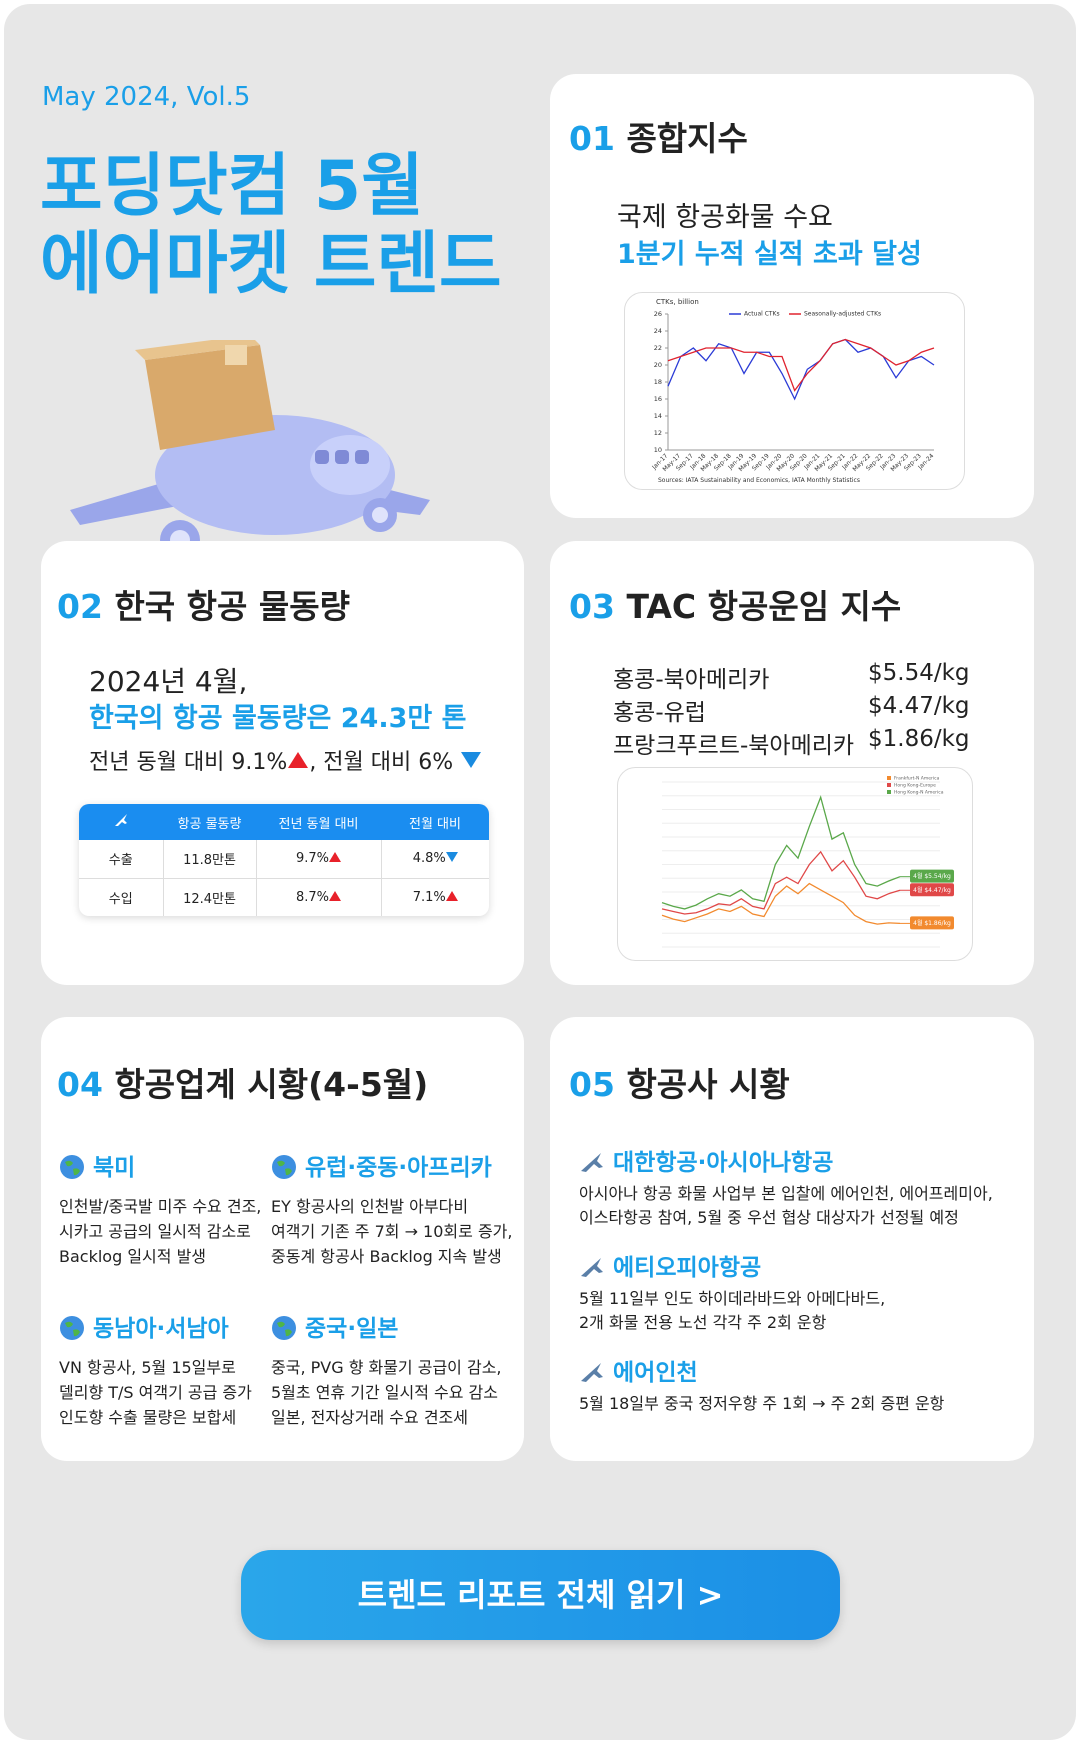 This screenshot has height=1744, width=1080. What do you see at coordinates (369, 1417) in the screenshot?
I see `region-text: 일본, 전자상거래 수요 견조세` at bounding box center [369, 1417].